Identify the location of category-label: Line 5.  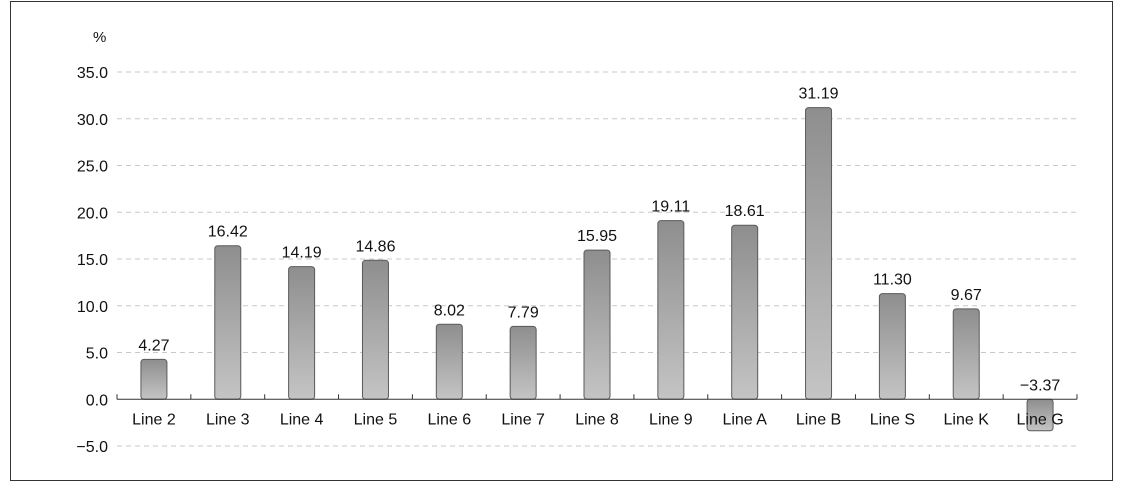
(376, 419).